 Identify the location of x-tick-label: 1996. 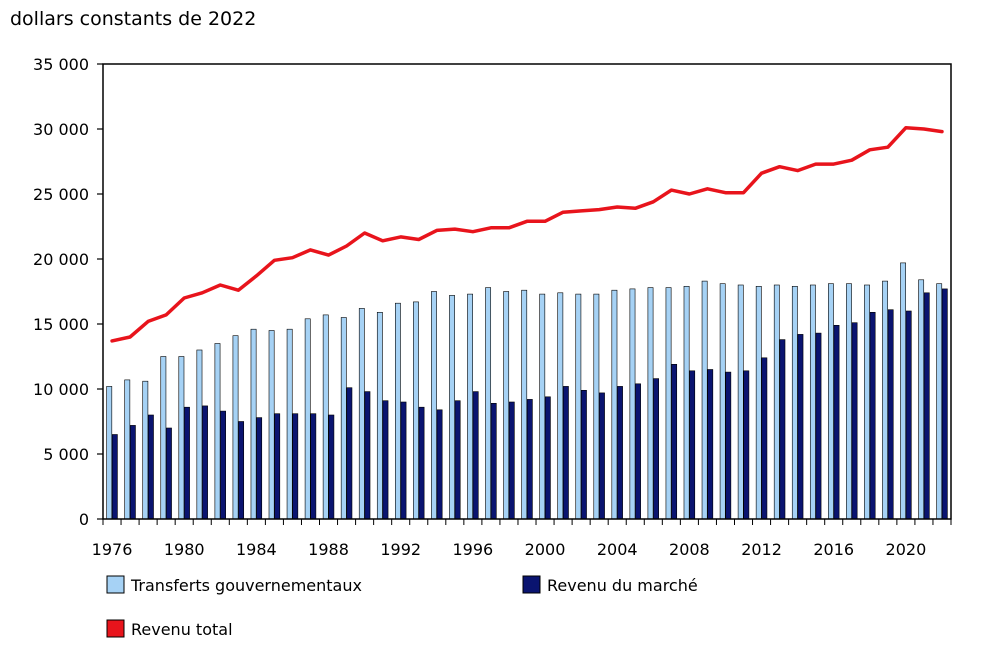
(473, 549).